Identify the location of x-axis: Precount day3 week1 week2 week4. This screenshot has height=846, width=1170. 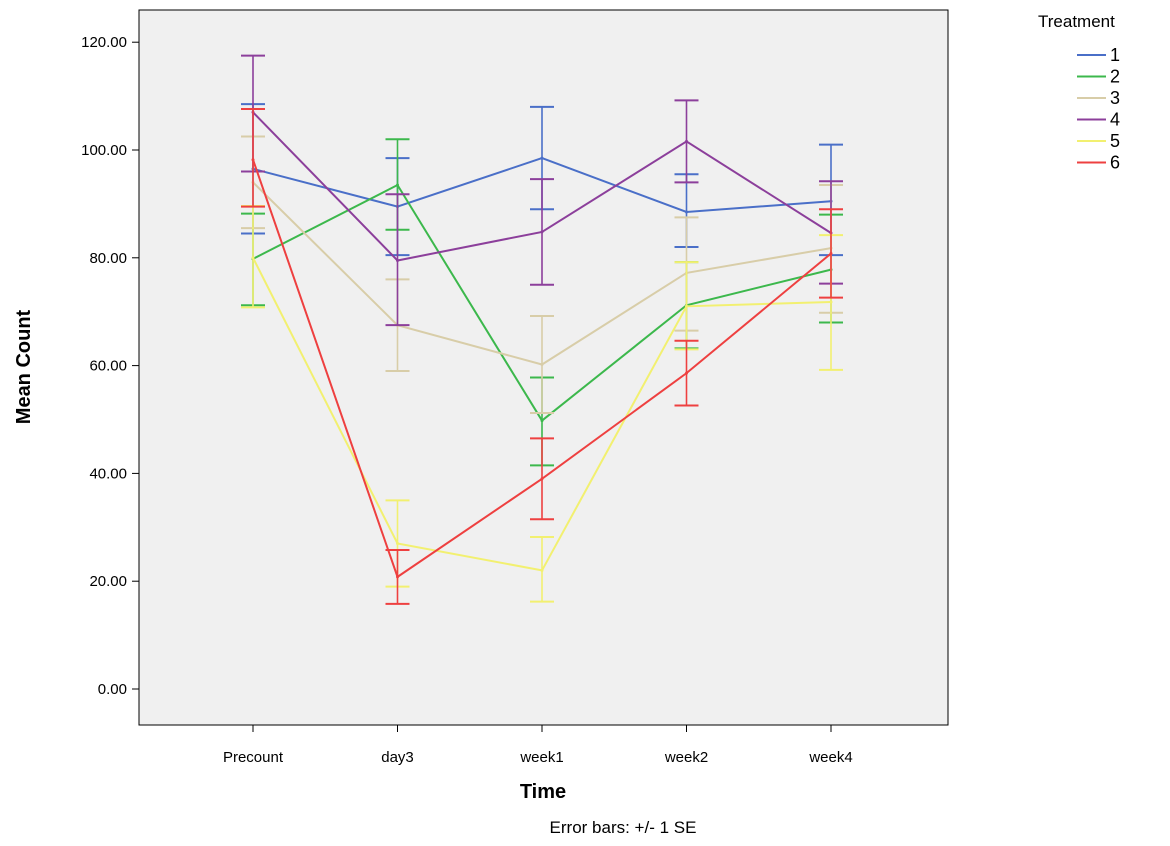
(538, 745).